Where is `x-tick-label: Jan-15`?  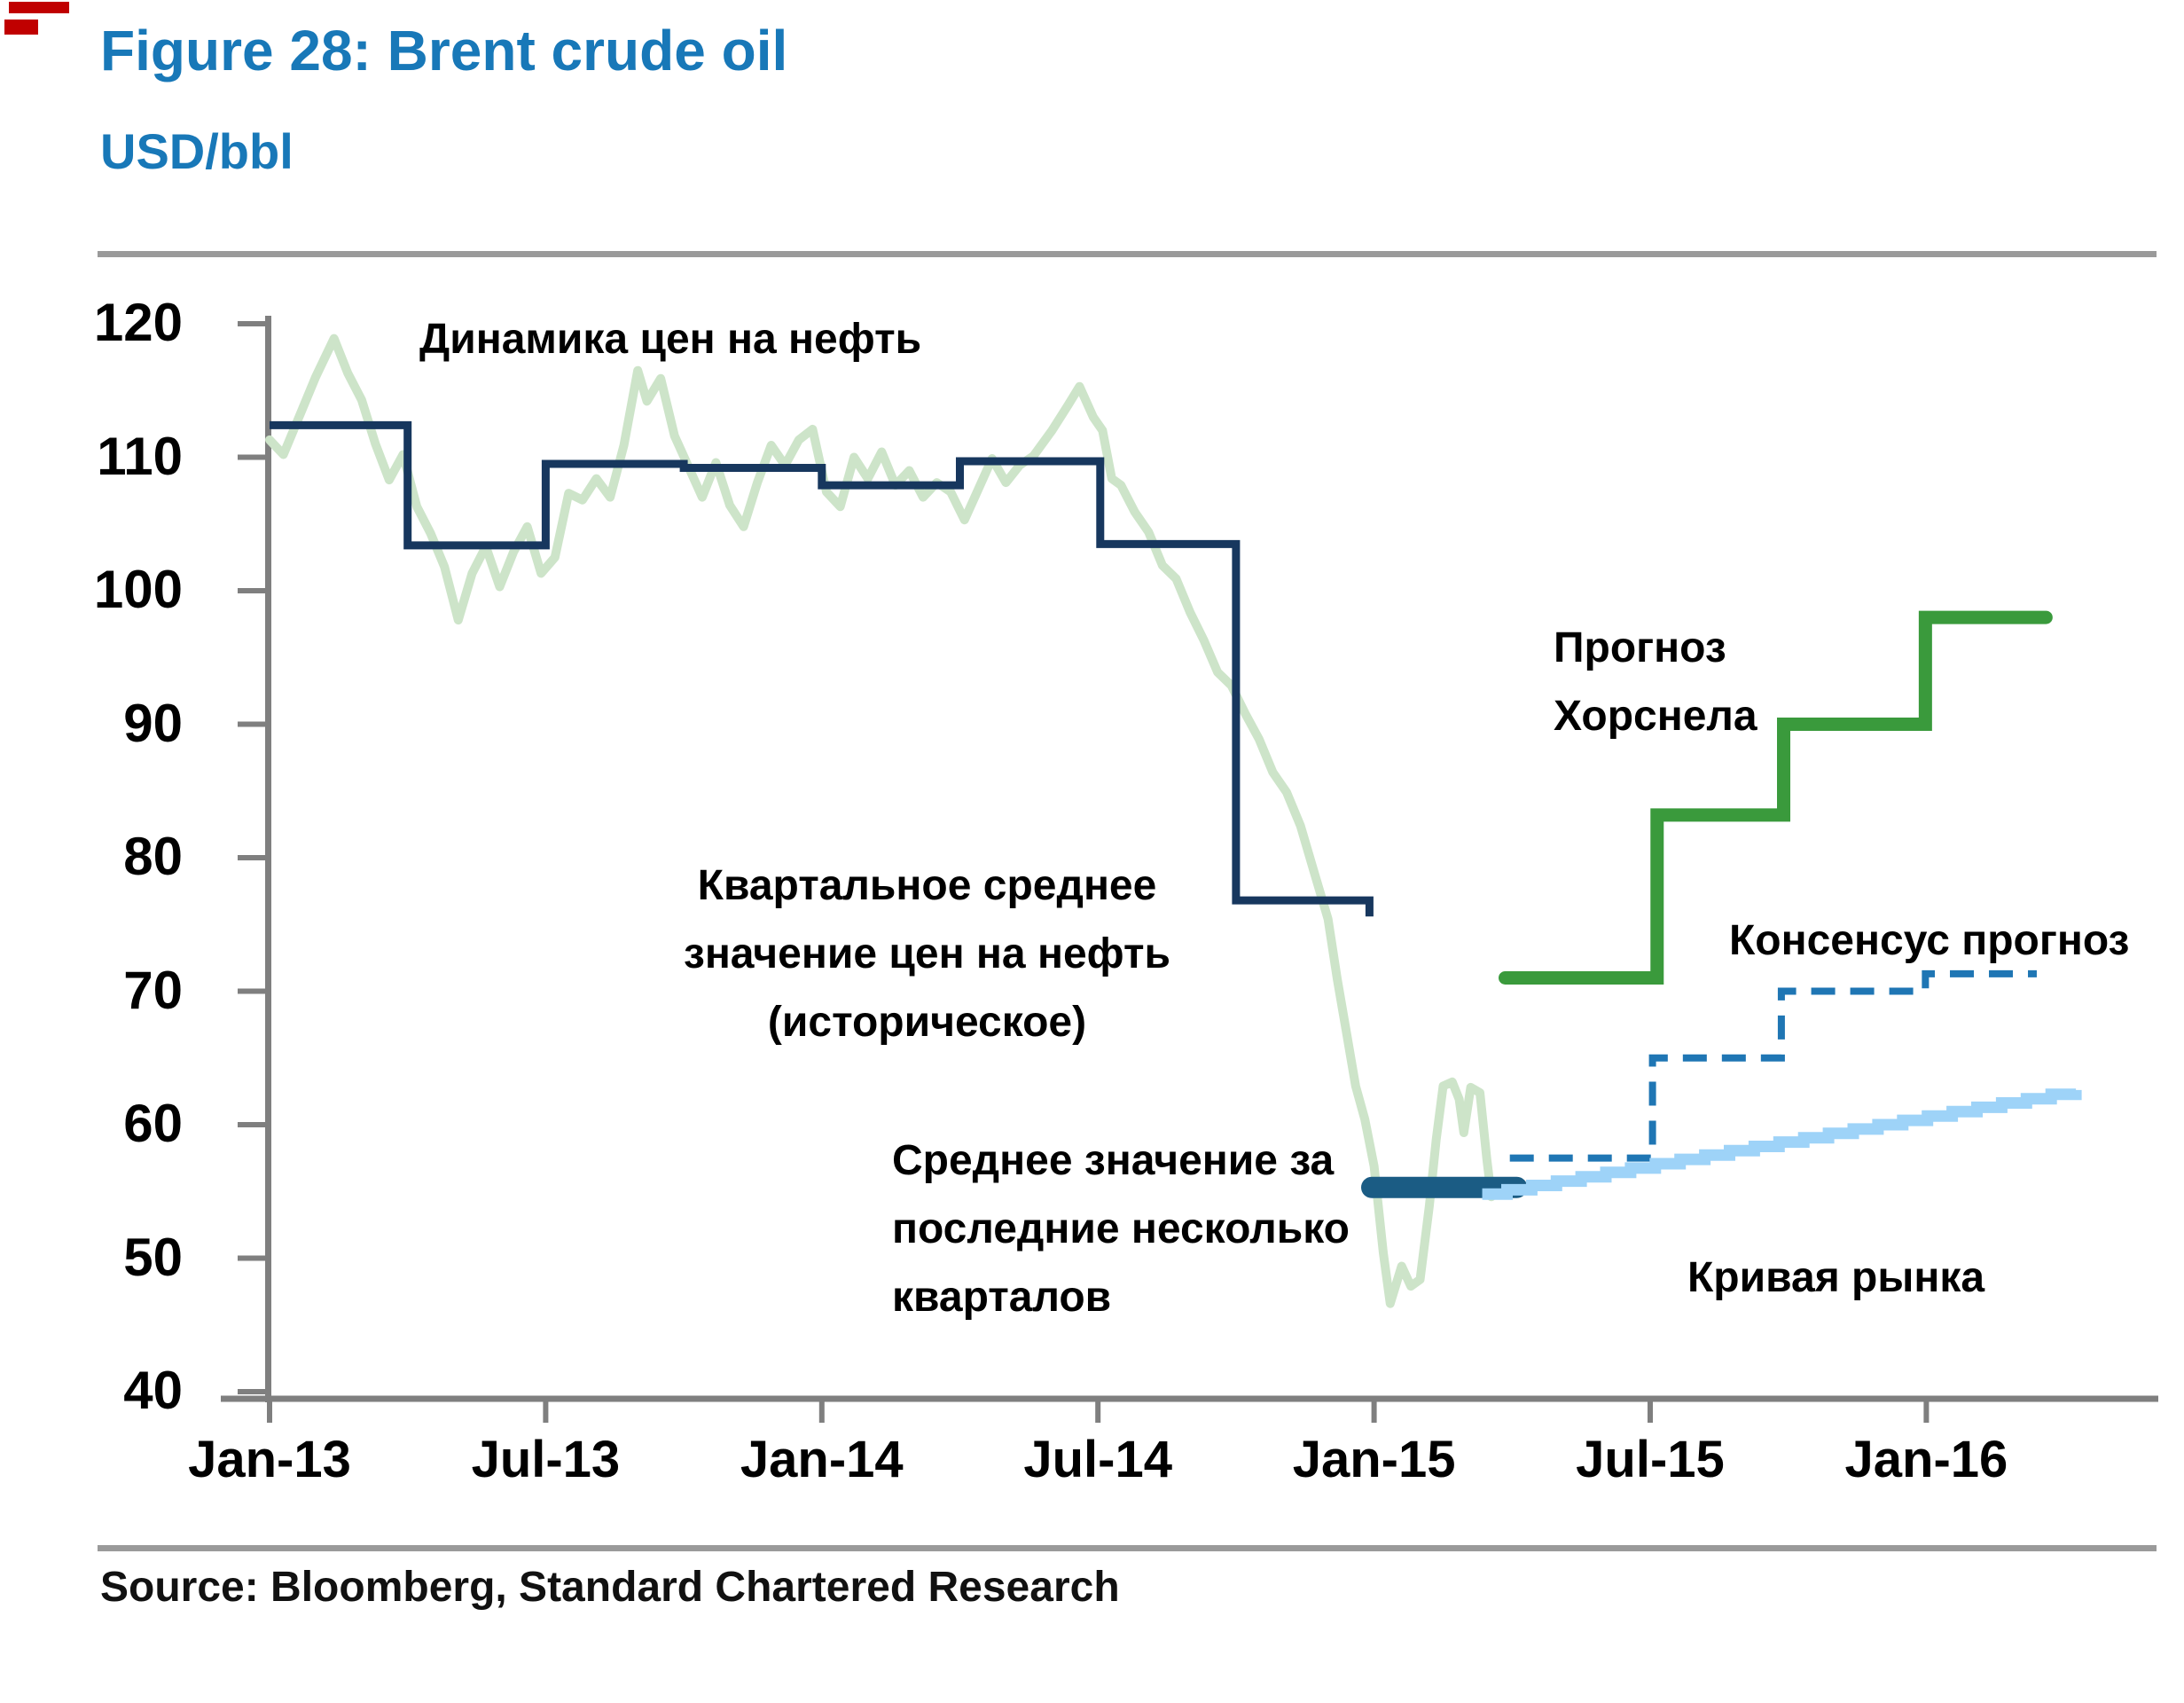
x-tick-label: Jan-15 is located at coordinates (1374, 1459).